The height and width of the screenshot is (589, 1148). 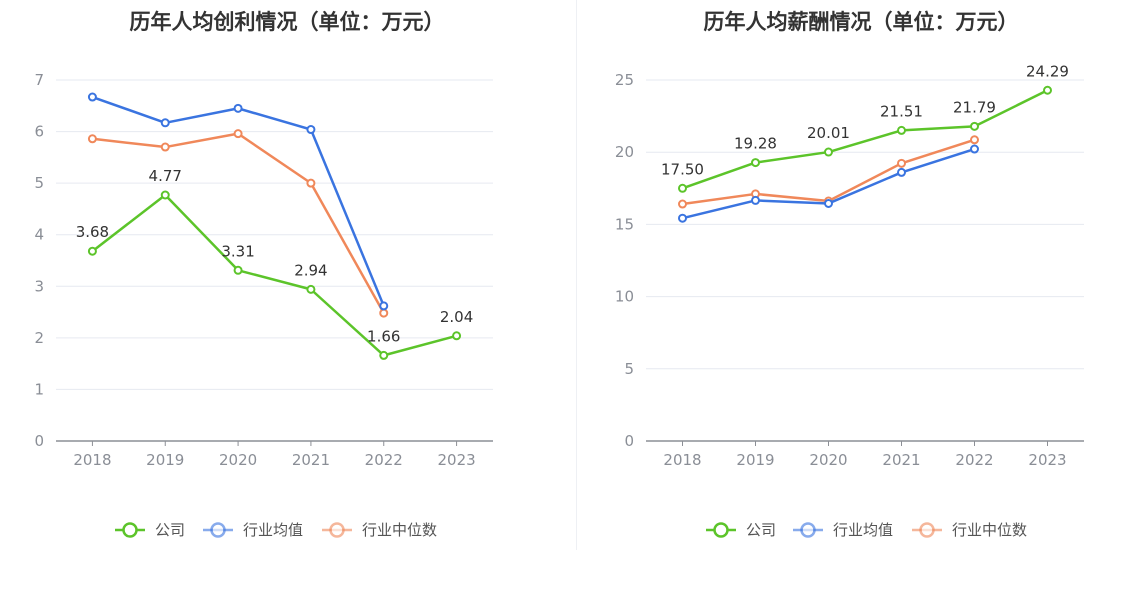 What do you see at coordinates (755, 144) in the screenshot?
I see `data-label: 19.28` at bounding box center [755, 144].